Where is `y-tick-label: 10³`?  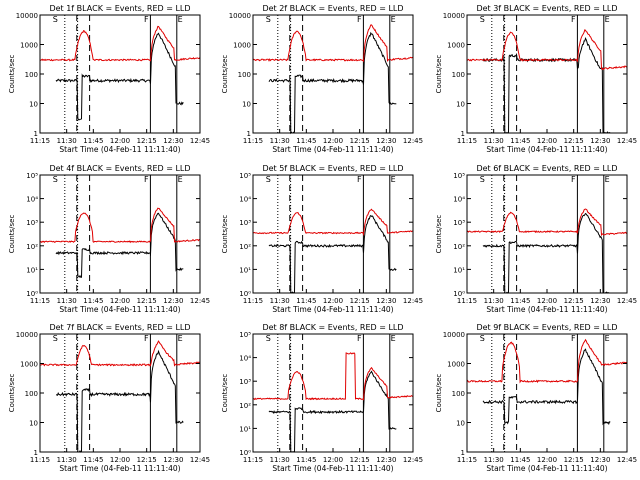 y-tick-label: 10³ is located at coordinates (32, 223).